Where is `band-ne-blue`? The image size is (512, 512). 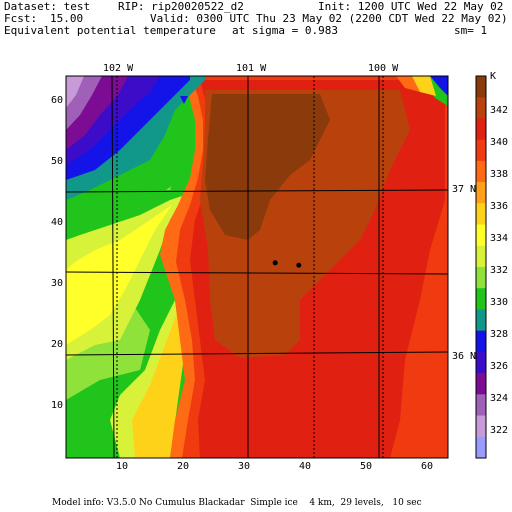 band-ne-blue is located at coordinates (439, 86).